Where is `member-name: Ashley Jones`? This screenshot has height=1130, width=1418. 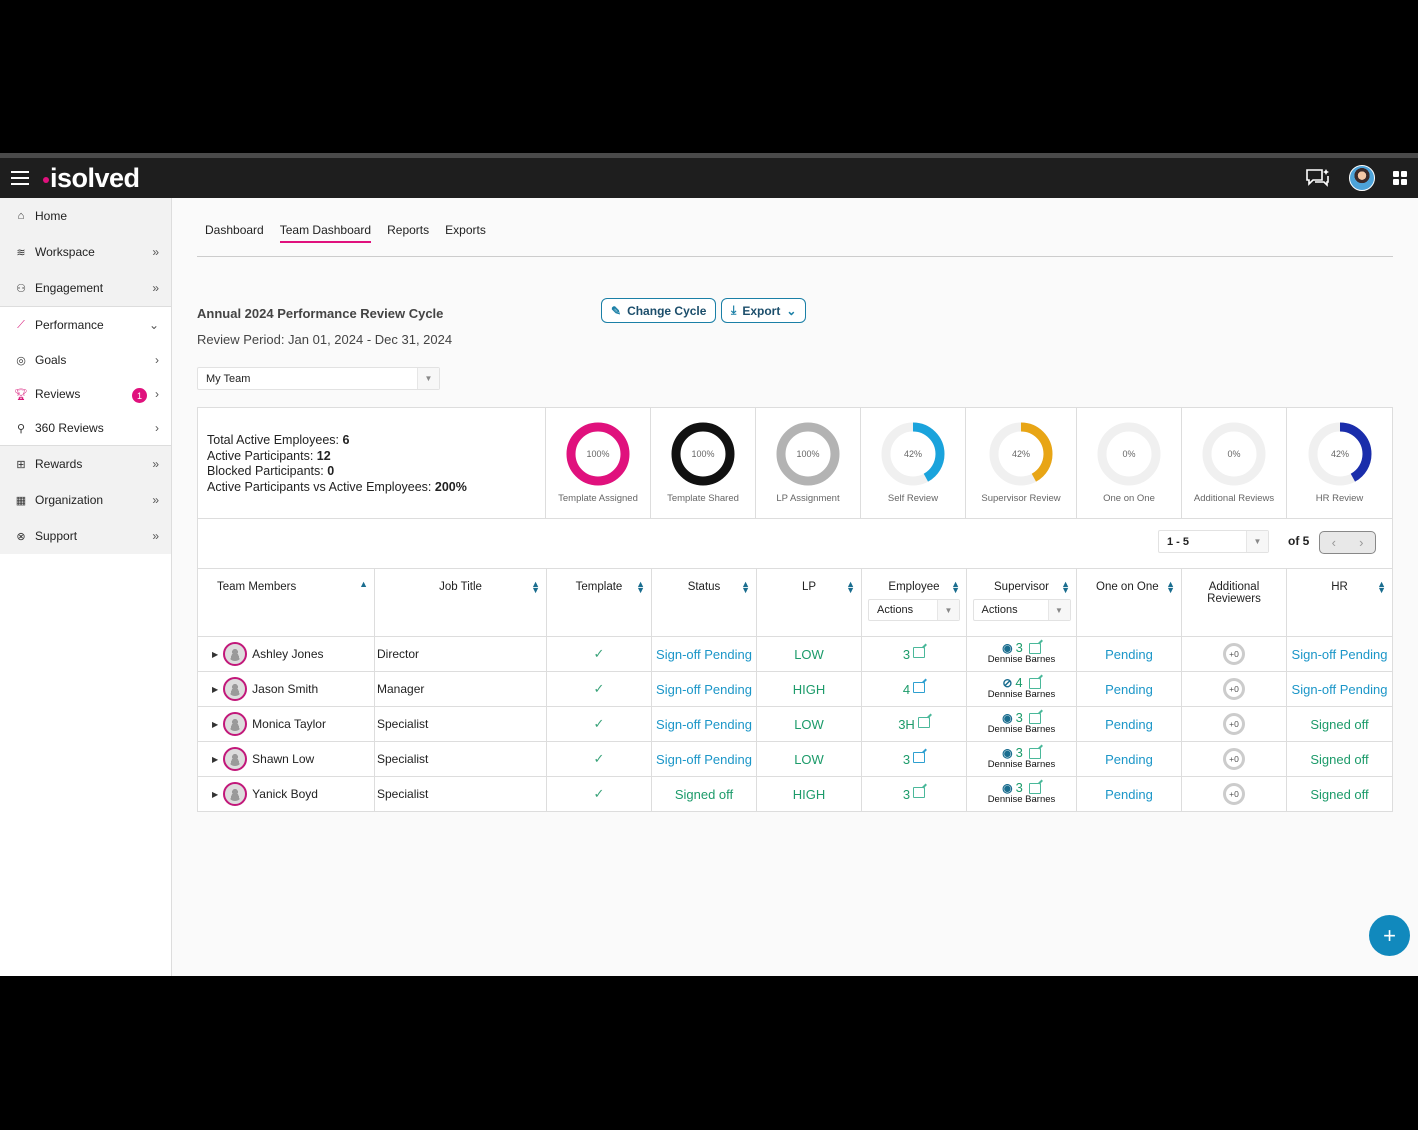 member-name: Ashley Jones is located at coordinates (288, 654).